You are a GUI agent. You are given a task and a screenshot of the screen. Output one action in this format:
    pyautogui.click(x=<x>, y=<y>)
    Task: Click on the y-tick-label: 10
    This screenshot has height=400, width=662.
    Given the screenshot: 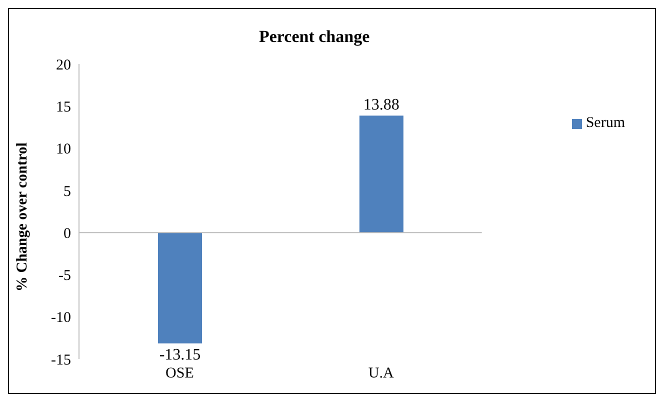 What is the action you would take?
    pyautogui.click(x=63, y=150)
    